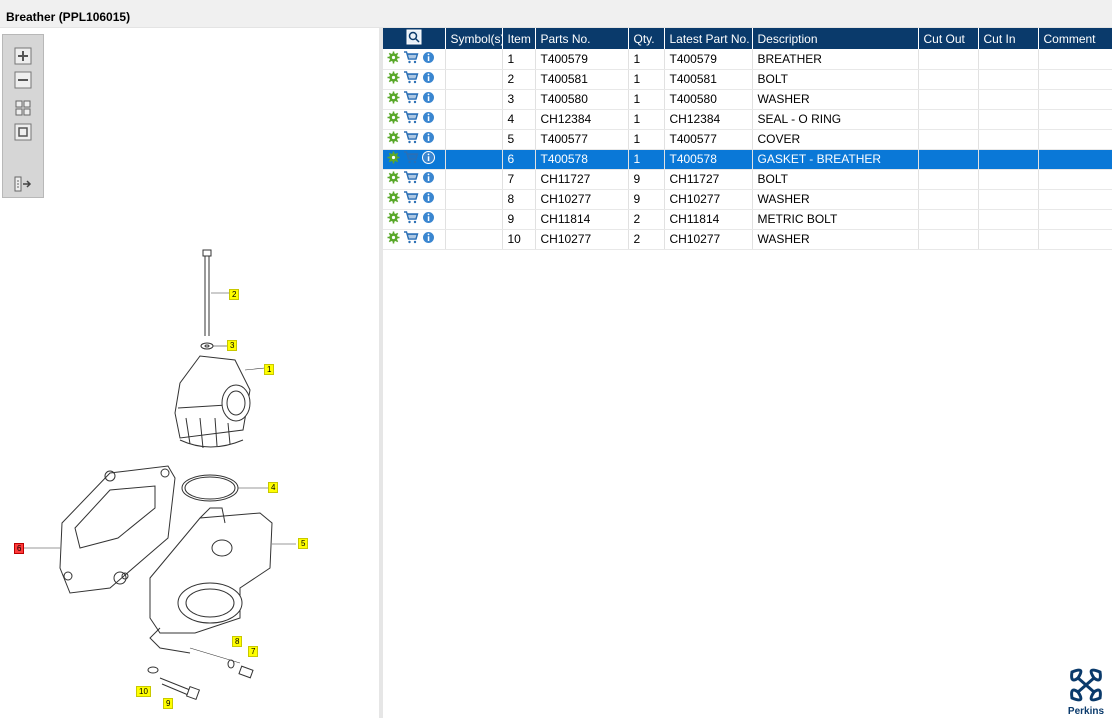  Describe the element at coordinates (646, 79) in the screenshot. I see `cell-qty: 1` at that location.